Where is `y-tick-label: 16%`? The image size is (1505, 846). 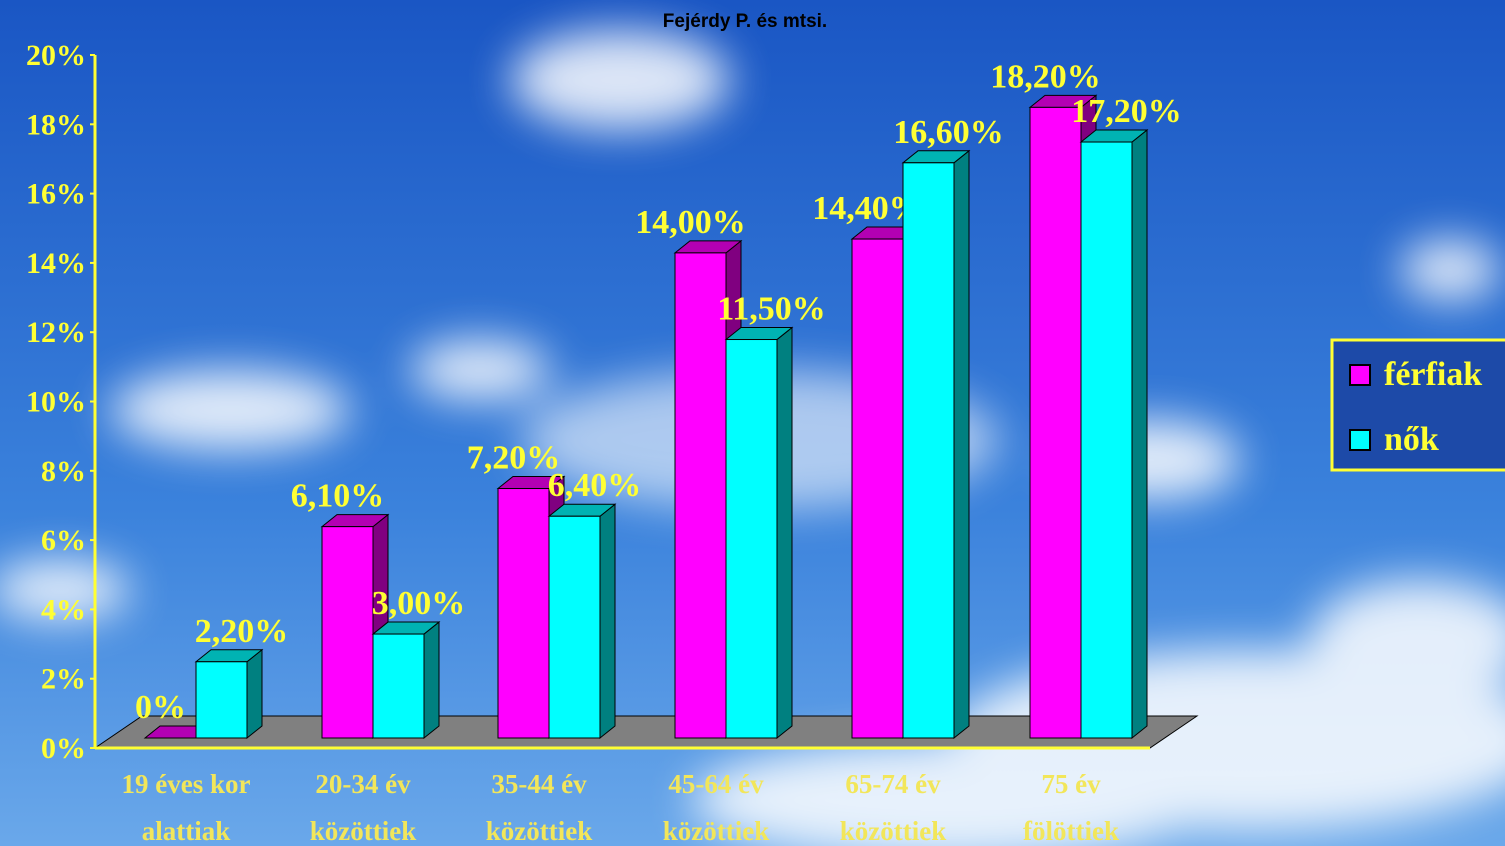
y-tick-label: 16% is located at coordinates (56, 194).